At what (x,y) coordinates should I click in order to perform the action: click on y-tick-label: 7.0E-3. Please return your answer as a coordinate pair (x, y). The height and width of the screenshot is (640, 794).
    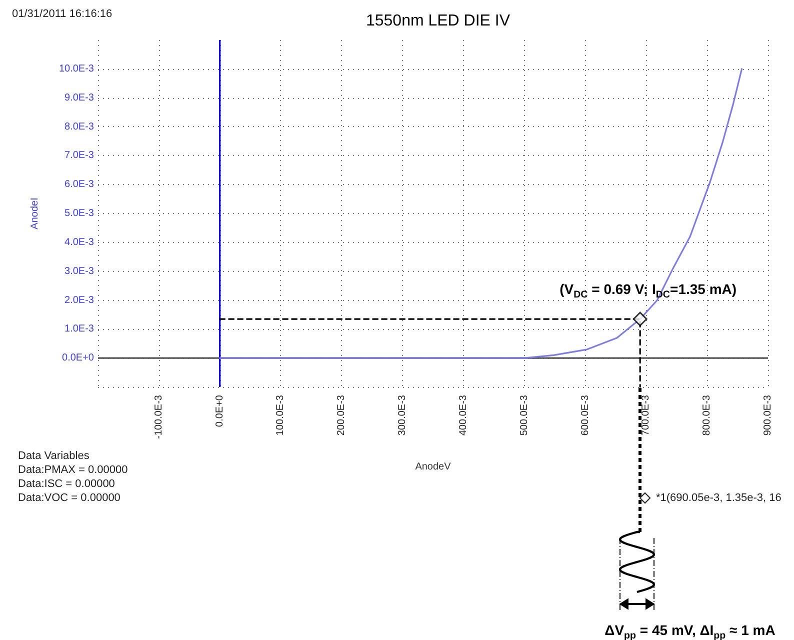
    Looking at the image, I should click on (79, 156).